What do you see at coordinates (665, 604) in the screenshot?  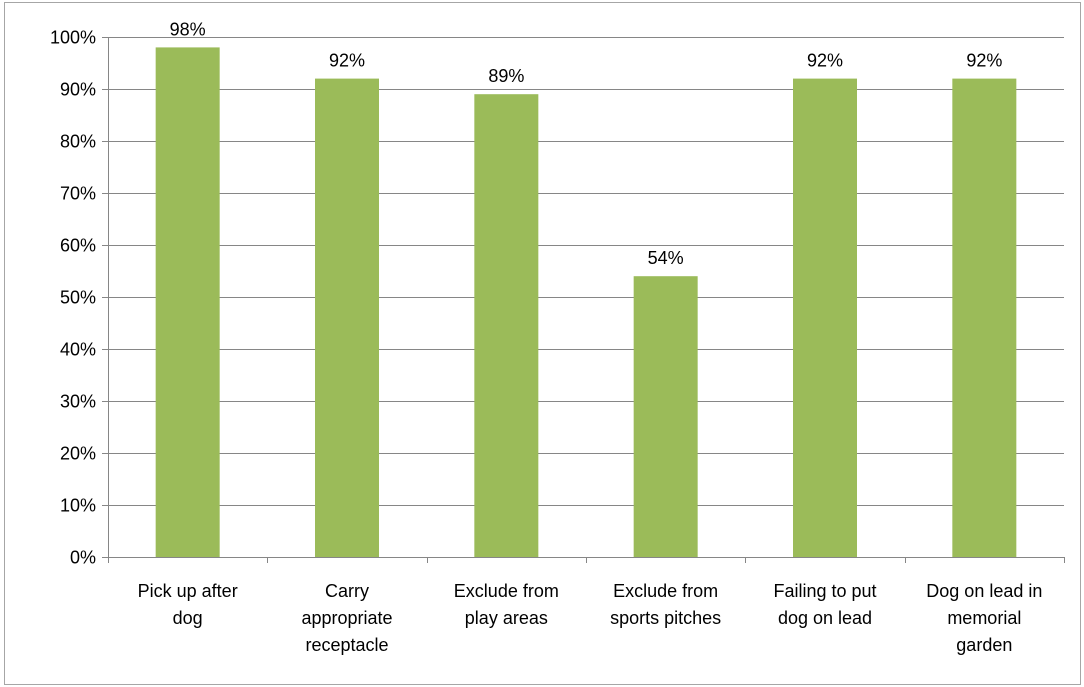 I see `x-category-label: Exclude from sports pitches` at bounding box center [665, 604].